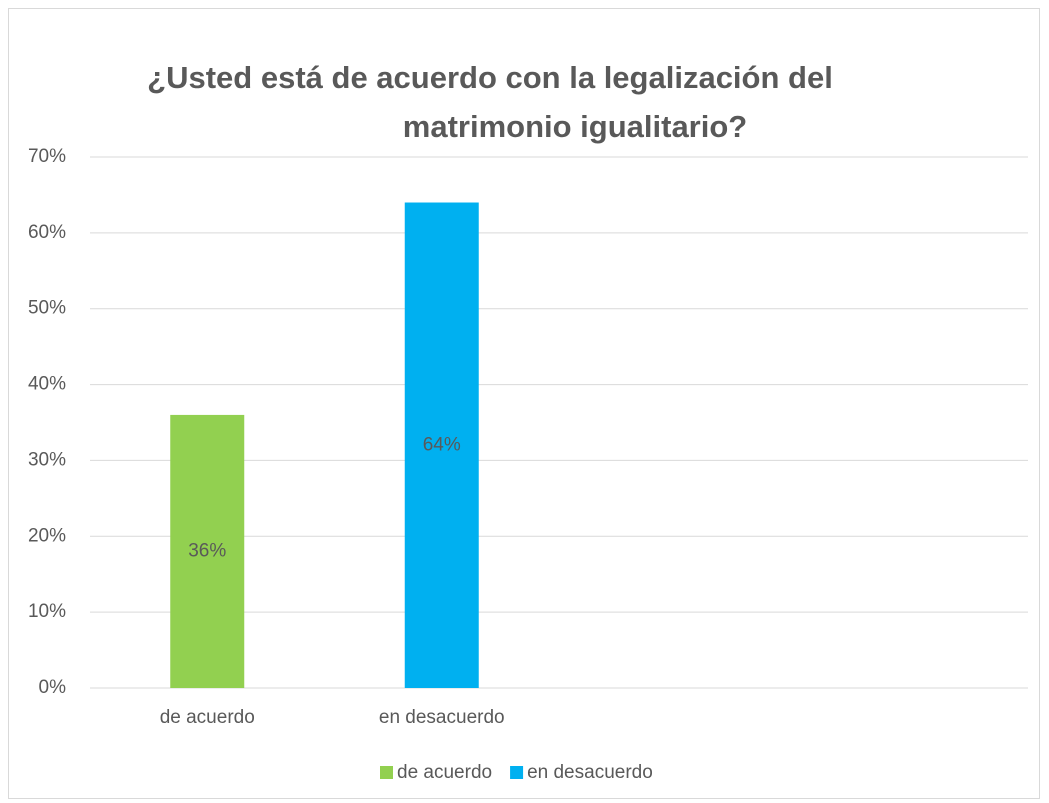 The height and width of the screenshot is (803, 1049). I want to click on y-tick-label: 0%, so click(53, 687).